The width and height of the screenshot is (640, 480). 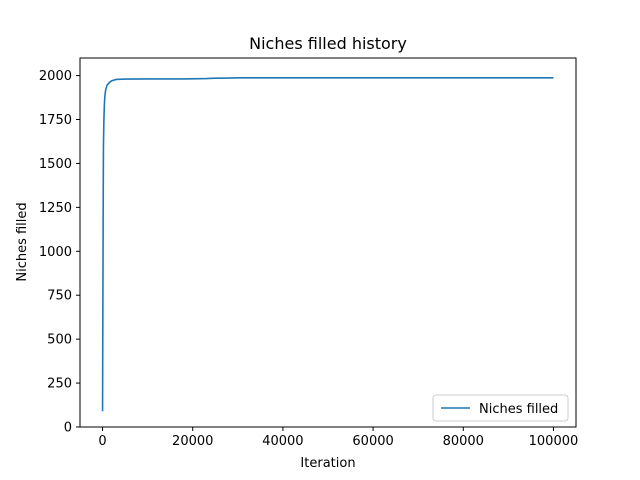 I want to click on legend: Niches filled, so click(x=500, y=408).